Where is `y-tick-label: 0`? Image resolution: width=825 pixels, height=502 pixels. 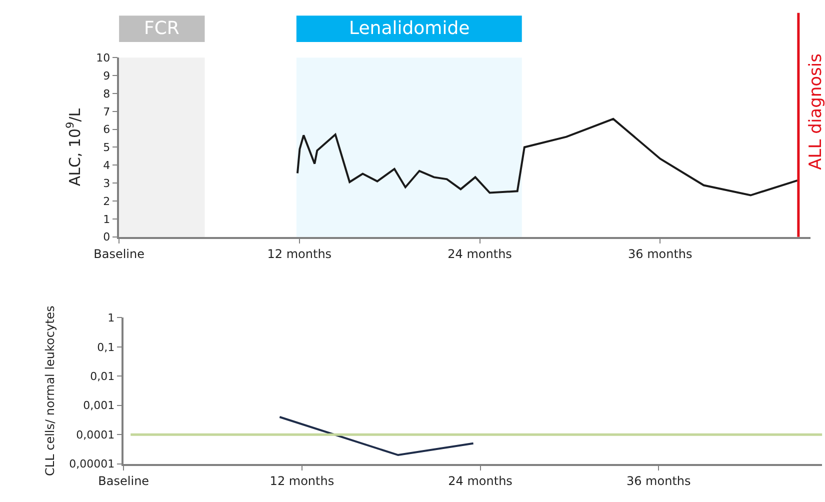 y-tick-label: 0 is located at coordinates (106, 237).